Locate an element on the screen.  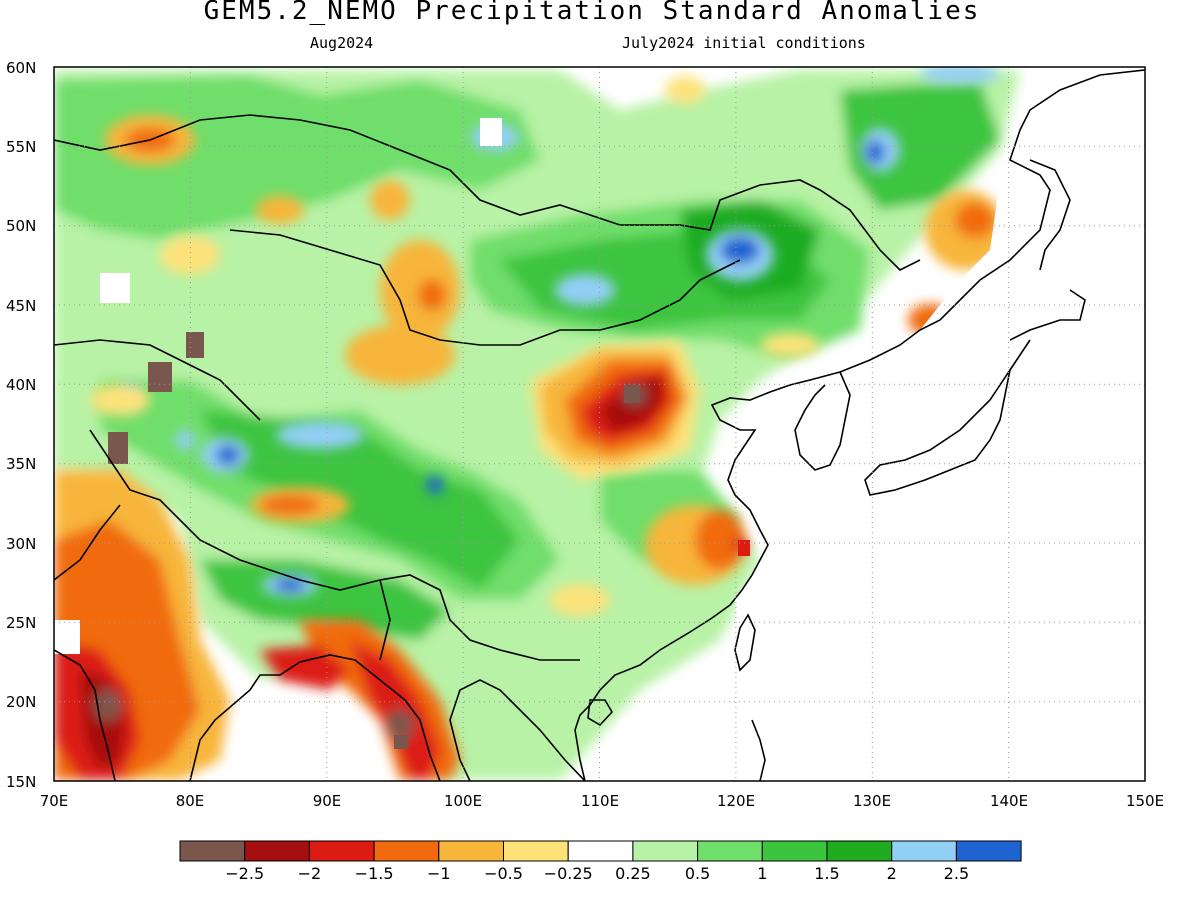
lon-tick-label: 70E is located at coordinates (54, 801).